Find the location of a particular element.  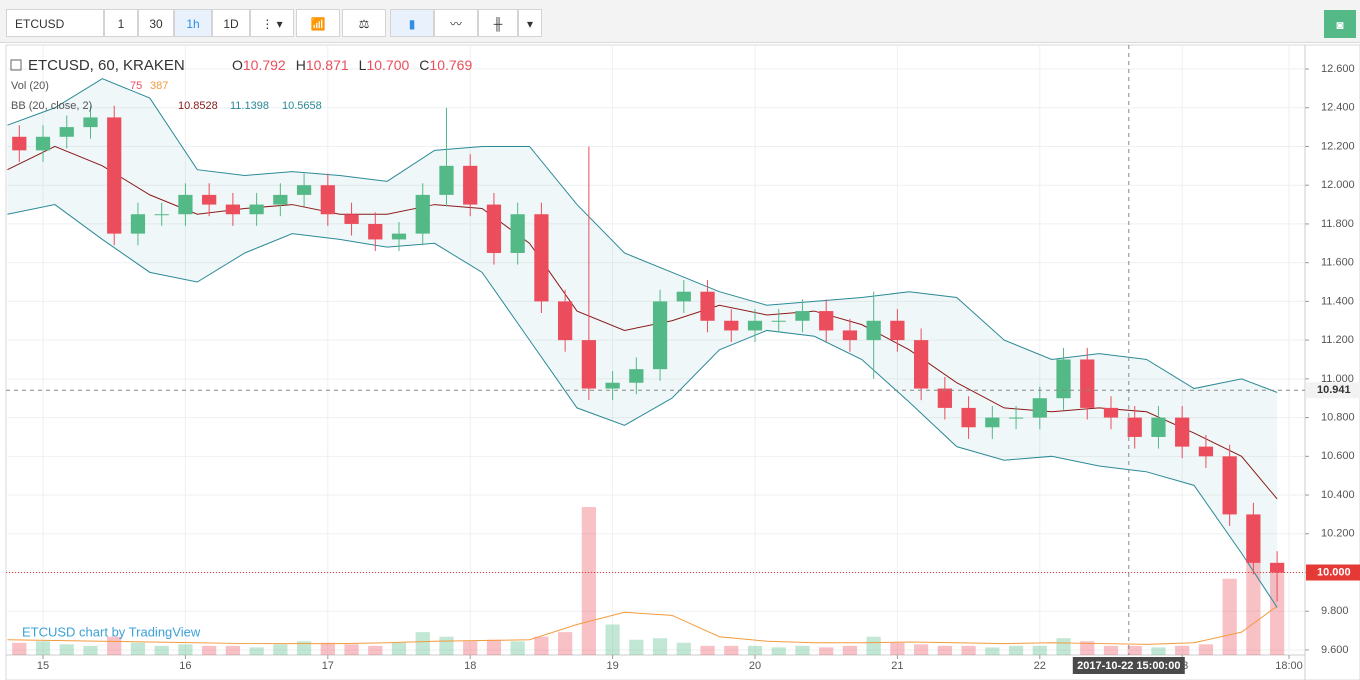

x-tick-label: 15 is located at coordinates (43, 666).